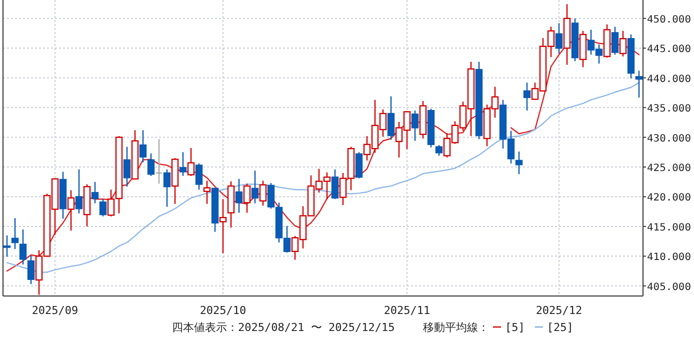 The width and height of the screenshot is (694, 337). Describe the element at coordinates (669, 50) in the screenshot. I see `y-tick-label: 445.000` at that location.